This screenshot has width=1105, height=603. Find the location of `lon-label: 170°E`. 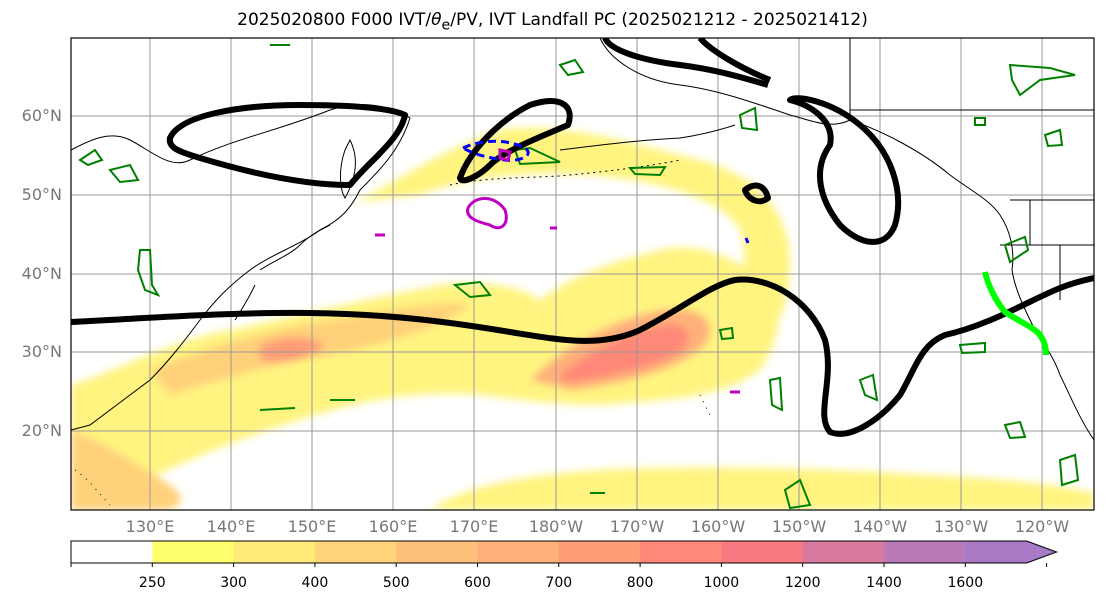

lon-label: 170°E is located at coordinates (474, 526).